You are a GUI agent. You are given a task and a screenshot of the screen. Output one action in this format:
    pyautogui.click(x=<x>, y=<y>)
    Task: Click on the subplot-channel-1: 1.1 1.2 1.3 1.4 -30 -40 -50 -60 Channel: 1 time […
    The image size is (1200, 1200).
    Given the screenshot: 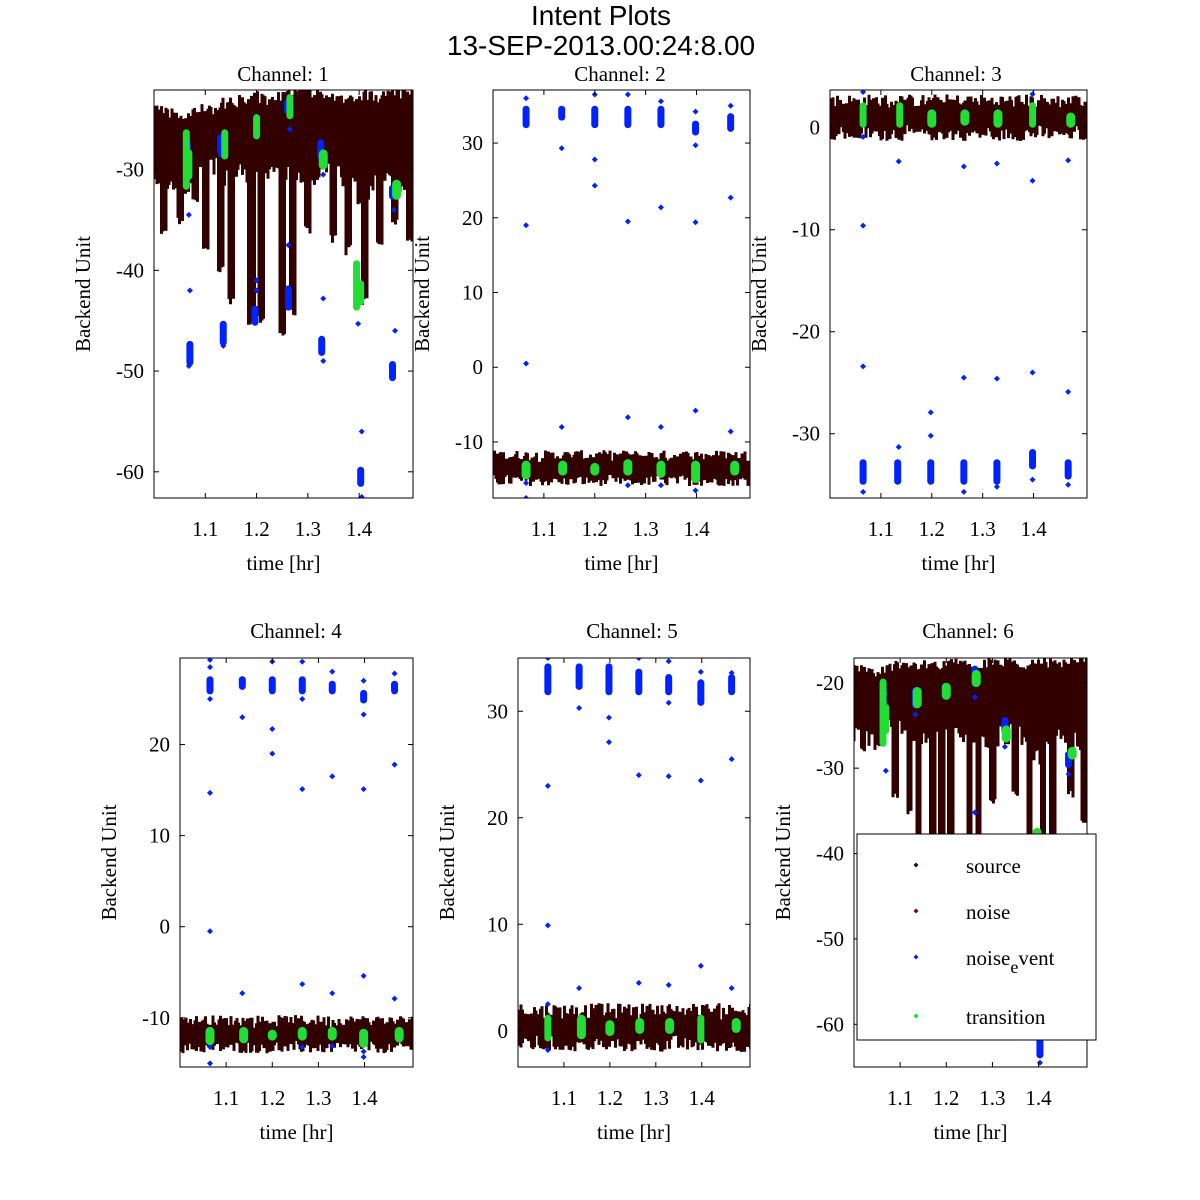 What is the action you would take?
    pyautogui.click(x=242, y=318)
    